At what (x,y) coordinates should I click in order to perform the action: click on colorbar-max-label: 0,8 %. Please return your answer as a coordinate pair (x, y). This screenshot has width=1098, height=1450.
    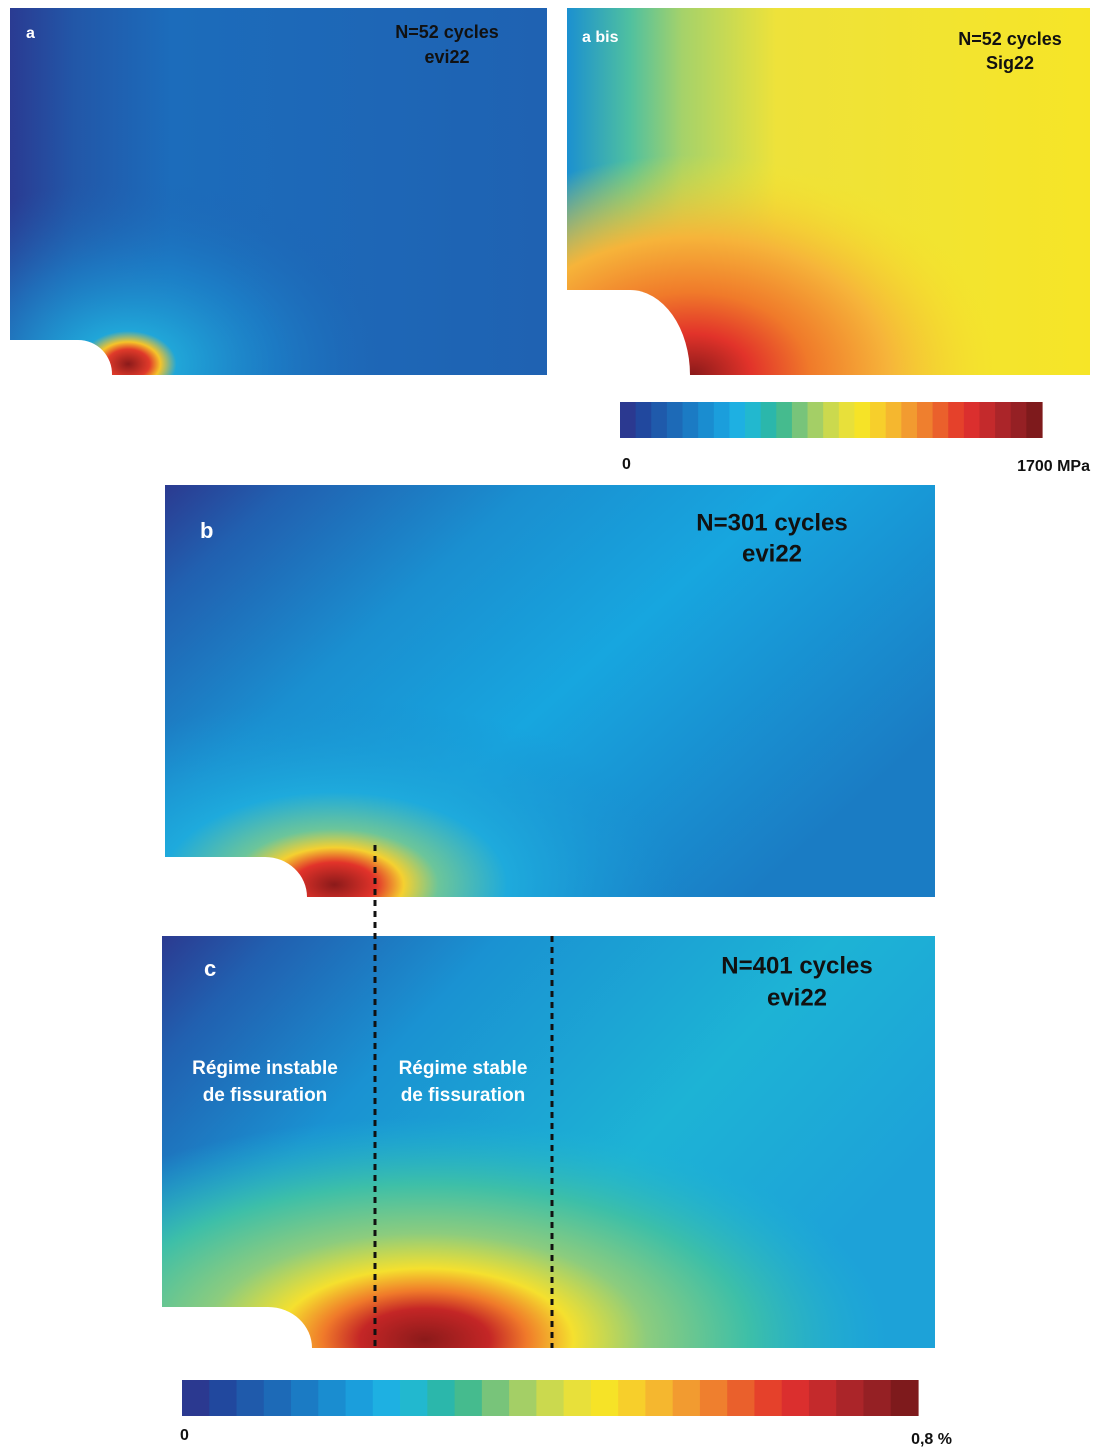
    Looking at the image, I should click on (931, 1439).